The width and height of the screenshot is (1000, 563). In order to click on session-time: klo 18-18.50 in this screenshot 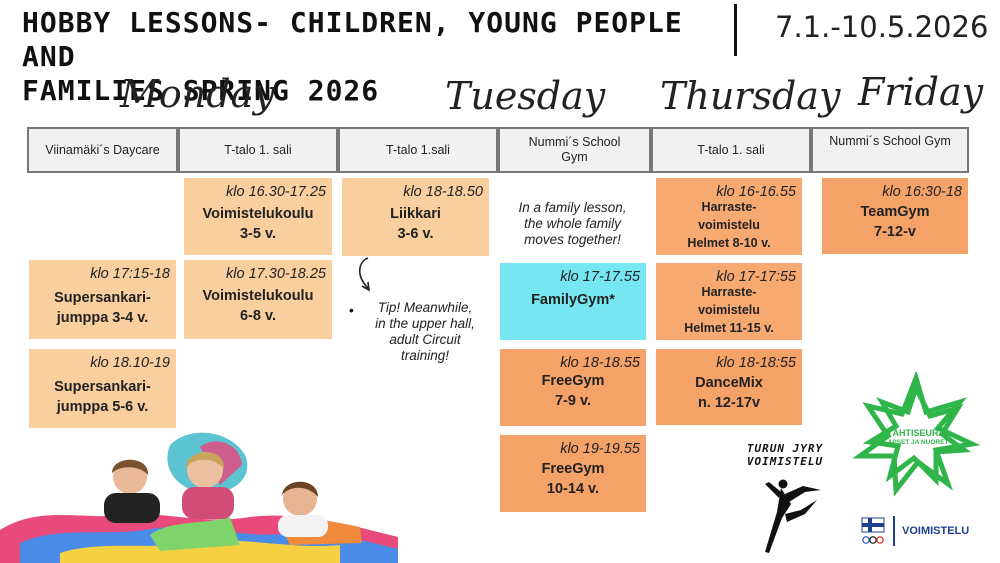, I will do `click(443, 192)`.